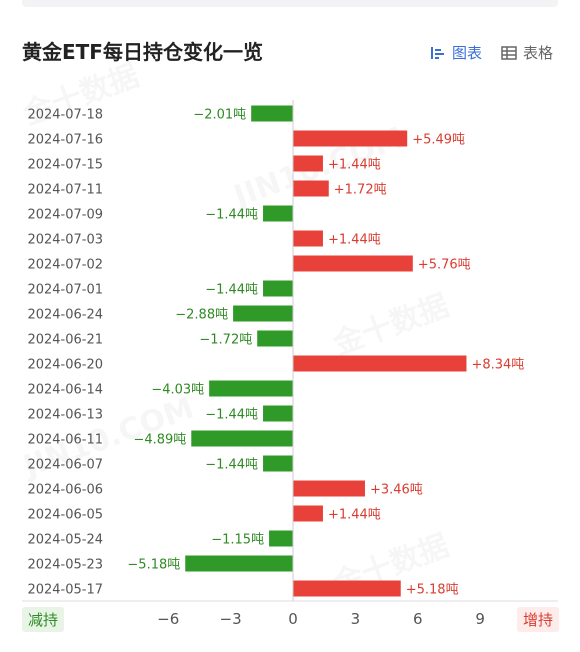 The width and height of the screenshot is (580, 652). I want to click on category-label: 2024-06-21, so click(65, 340).